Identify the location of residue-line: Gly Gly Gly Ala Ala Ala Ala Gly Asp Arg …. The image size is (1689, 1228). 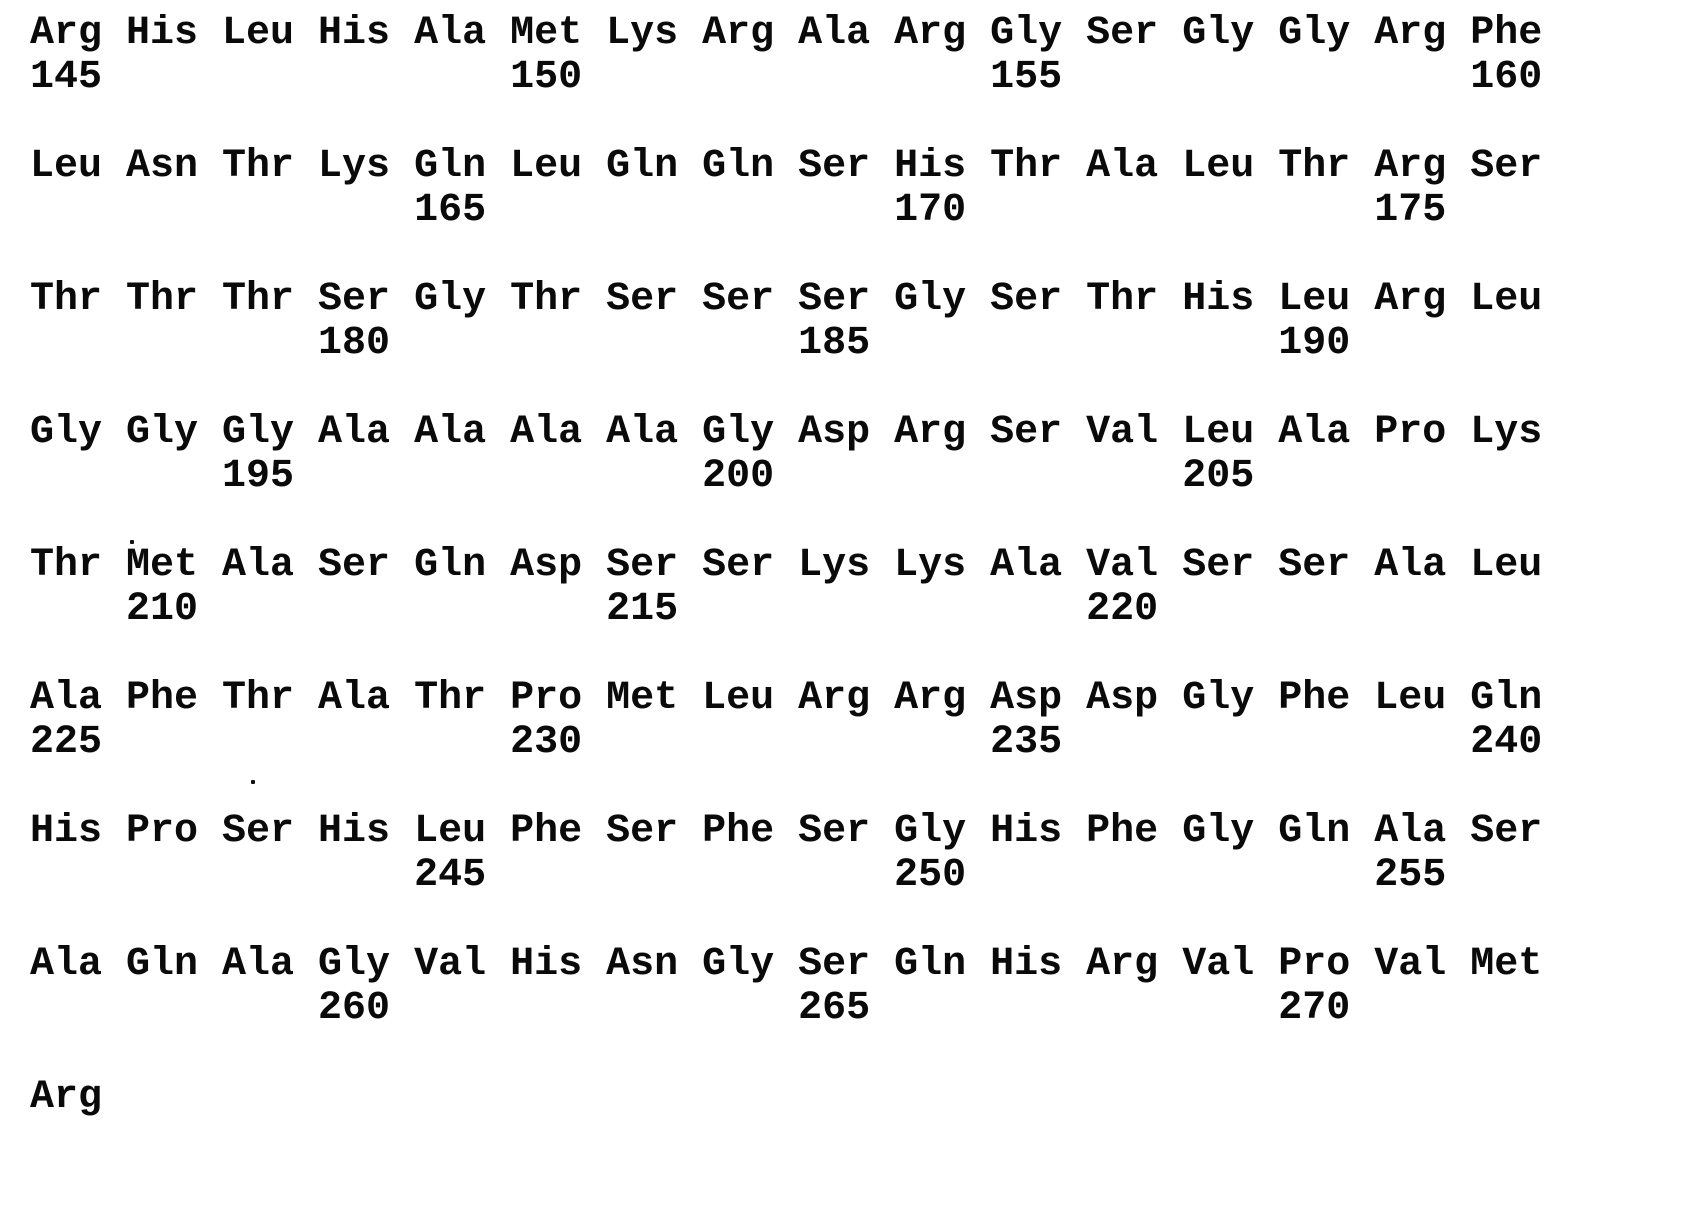
(786, 432).